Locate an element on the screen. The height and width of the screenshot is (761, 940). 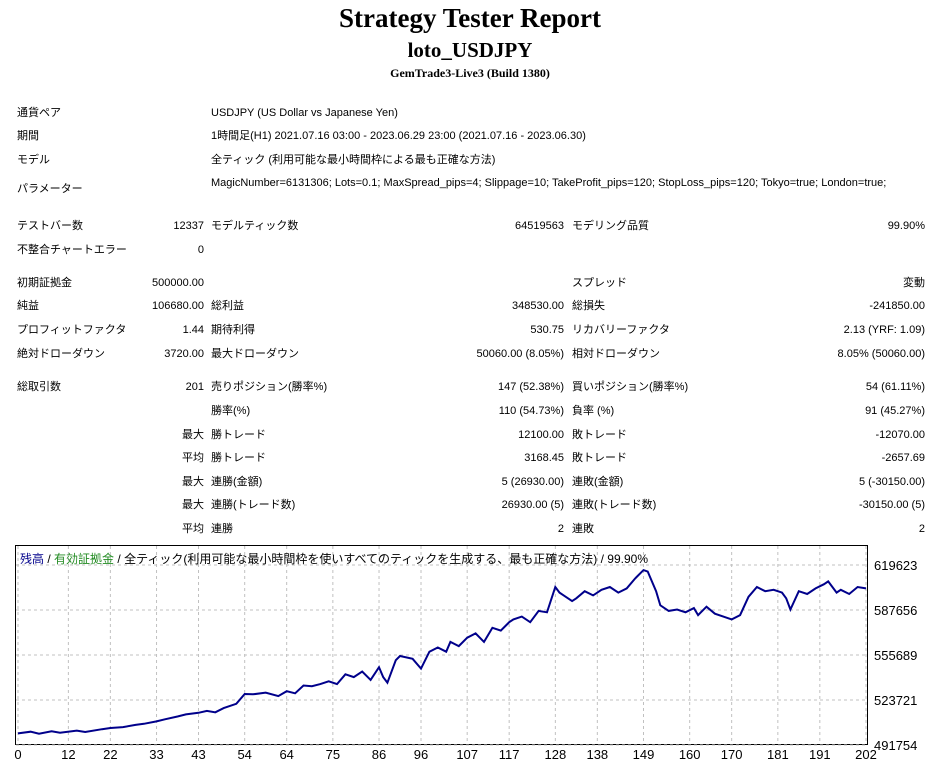
bars-label: テストバー数 is located at coordinates (50, 226).